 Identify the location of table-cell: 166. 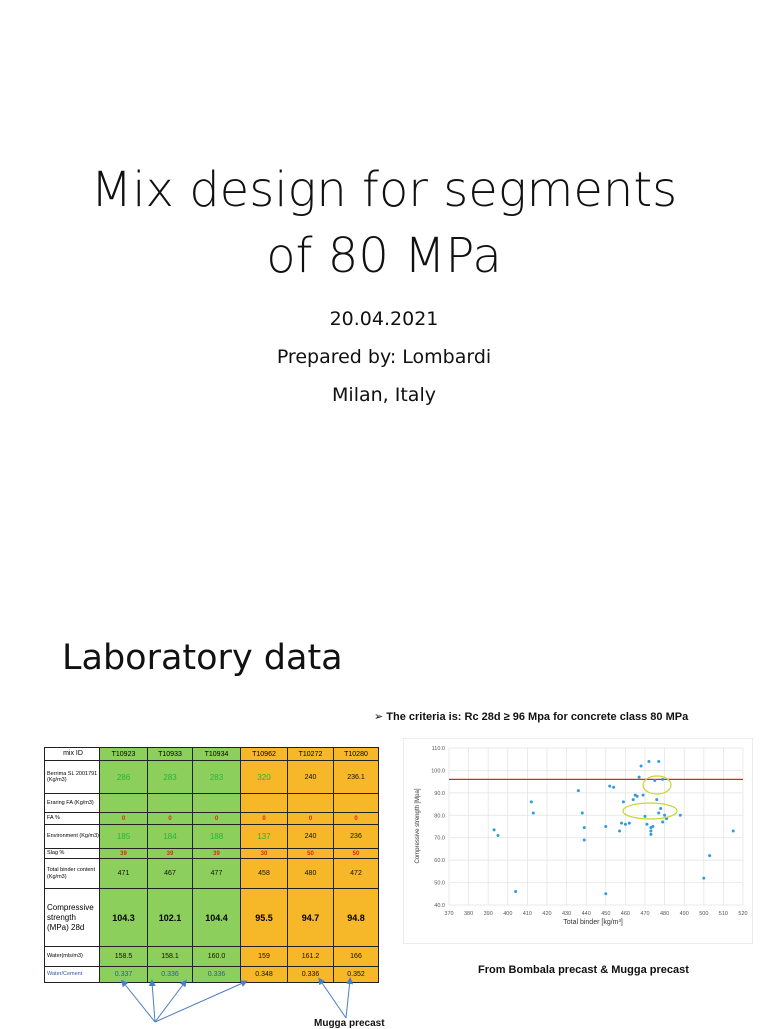
(356, 956).